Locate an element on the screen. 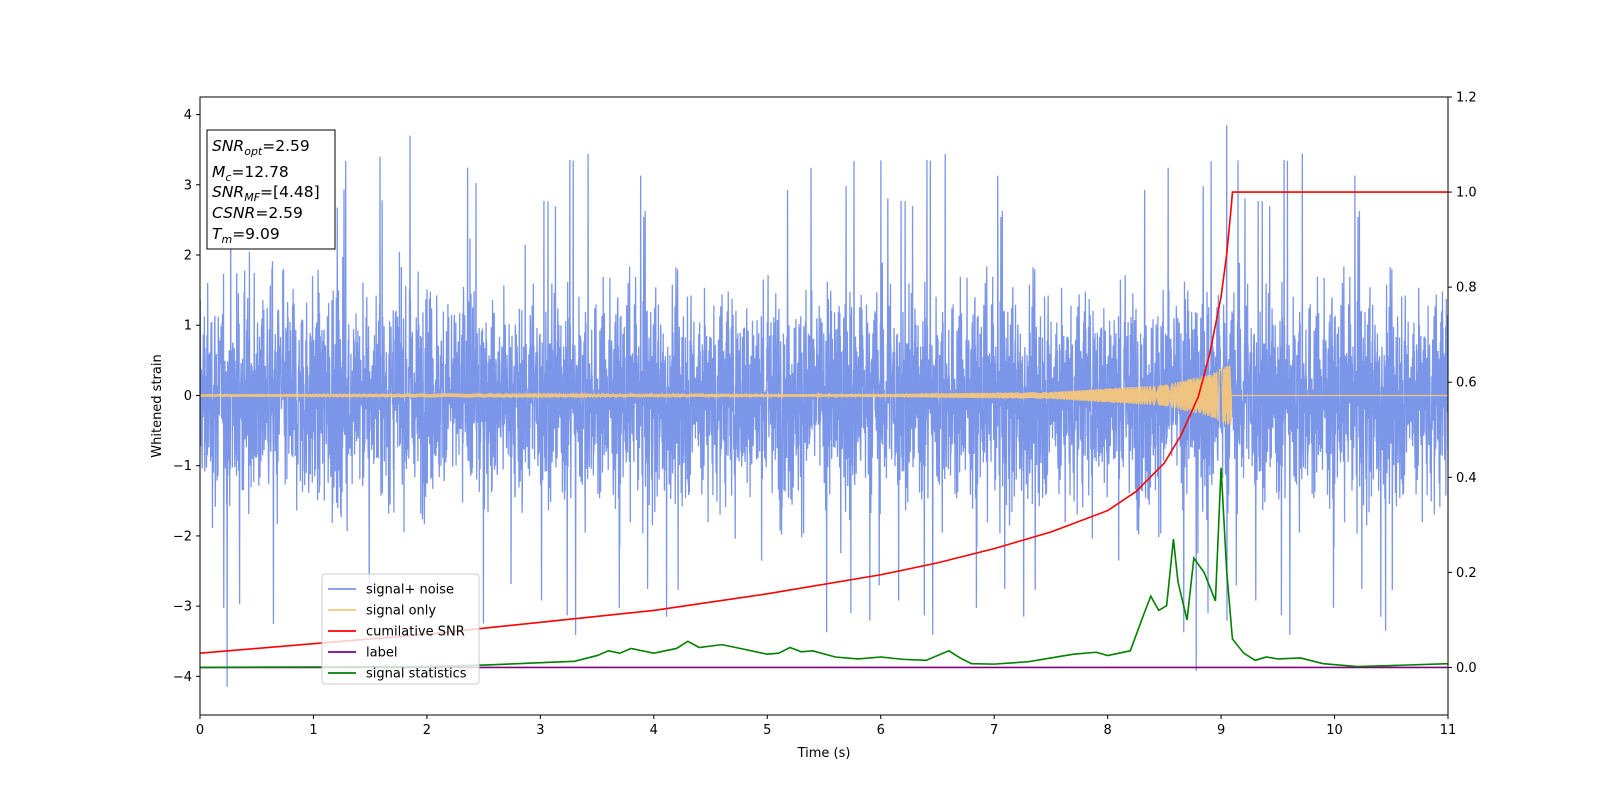  y-left-tick-label: −4 is located at coordinates (182, 677).